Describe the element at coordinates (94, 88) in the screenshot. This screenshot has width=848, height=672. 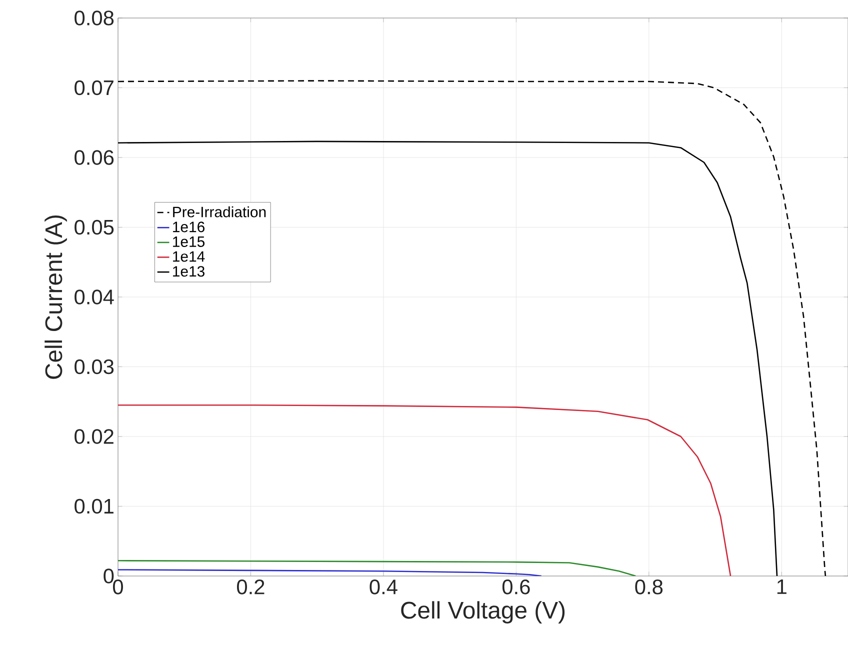
I see `y-tick-label: 0.07` at that location.